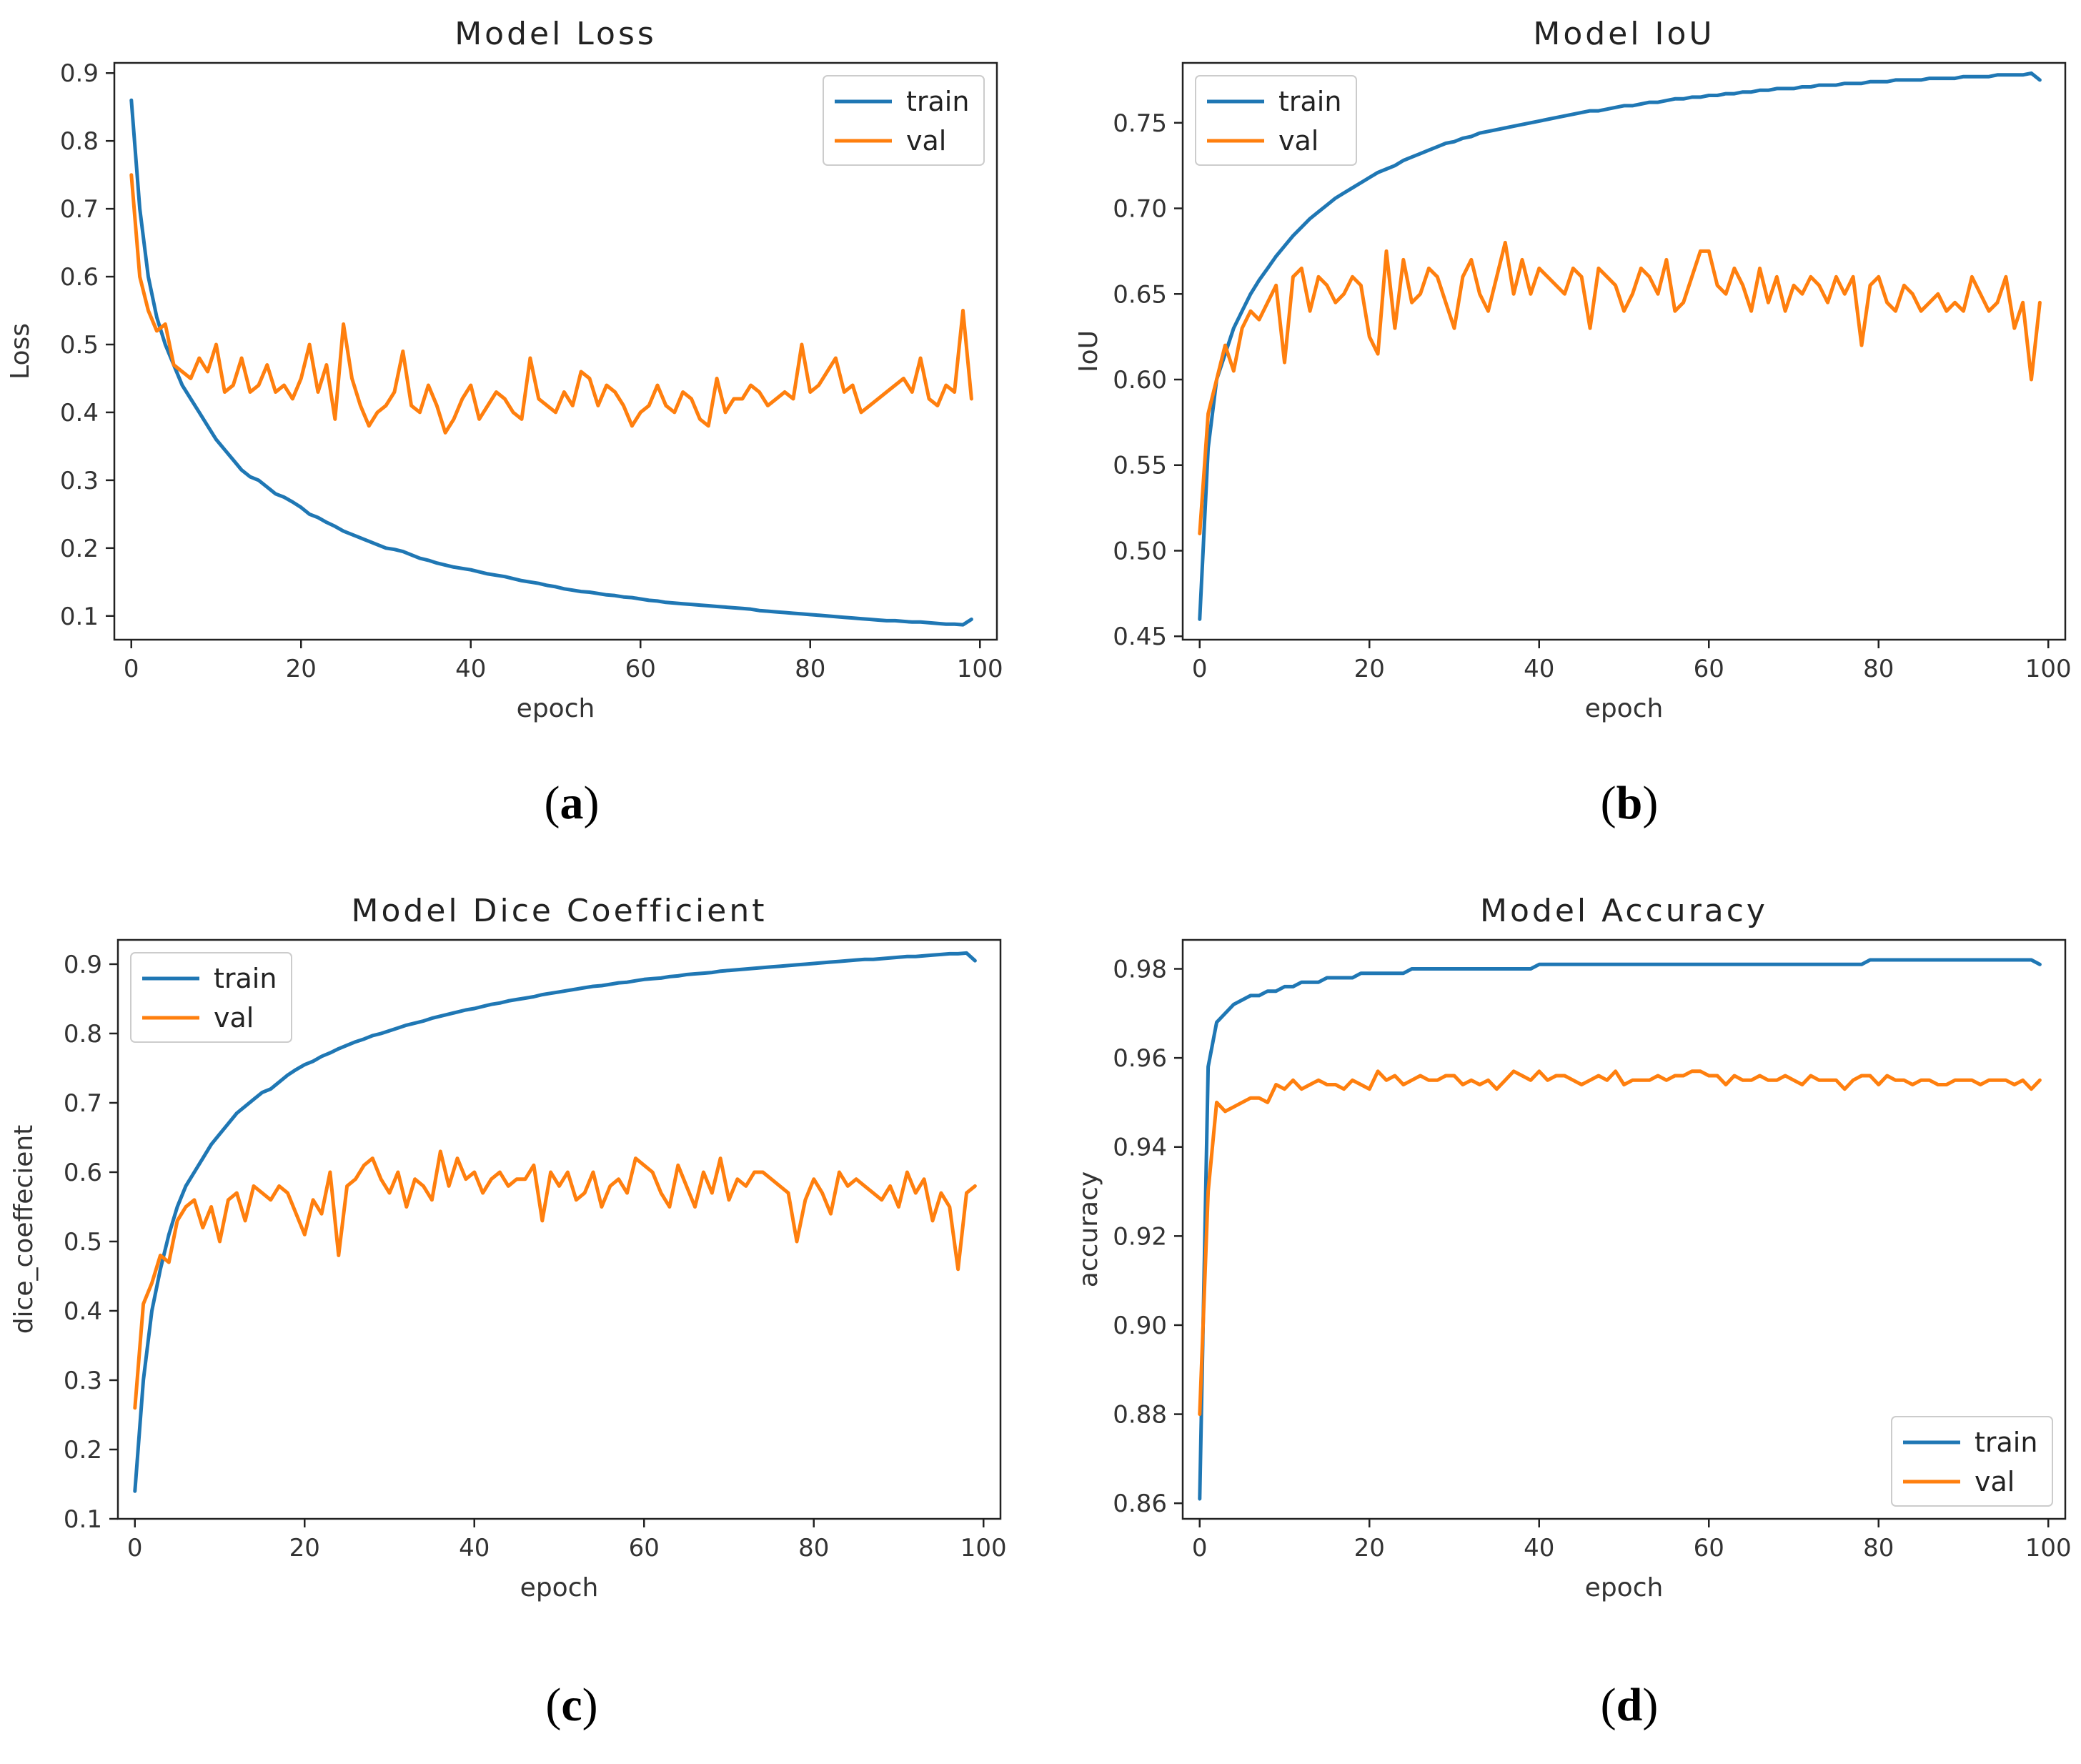 The height and width of the screenshot is (1764, 2081). Describe the element at coordinates (1624, 911) in the screenshot. I see `chart-title: Model Accuracy` at that location.